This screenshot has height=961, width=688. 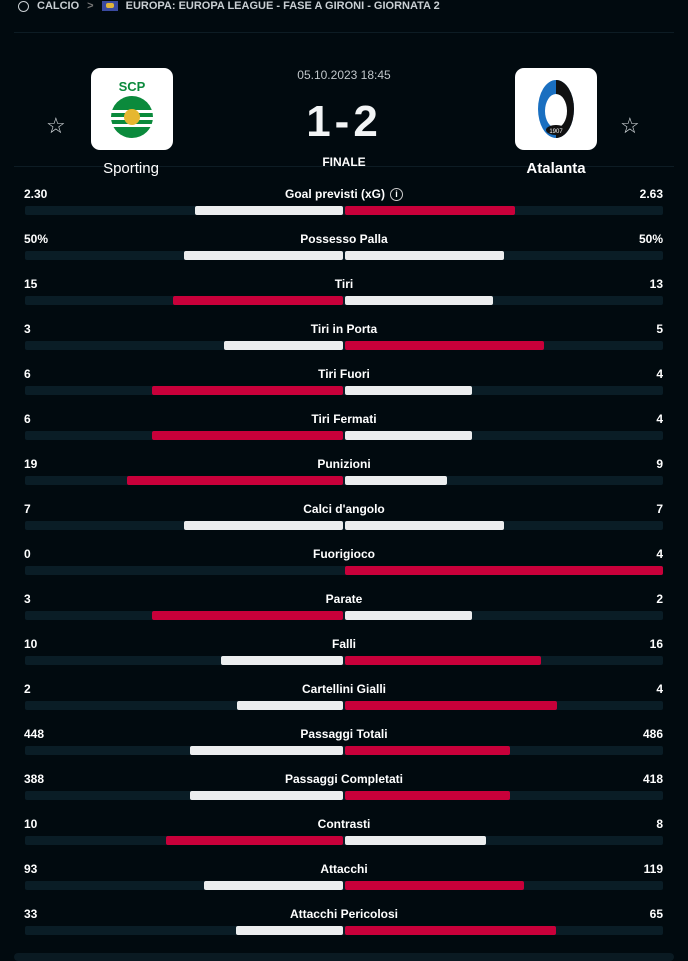 I want to click on favorite-home-star-icon: ☆, so click(x=56, y=125).